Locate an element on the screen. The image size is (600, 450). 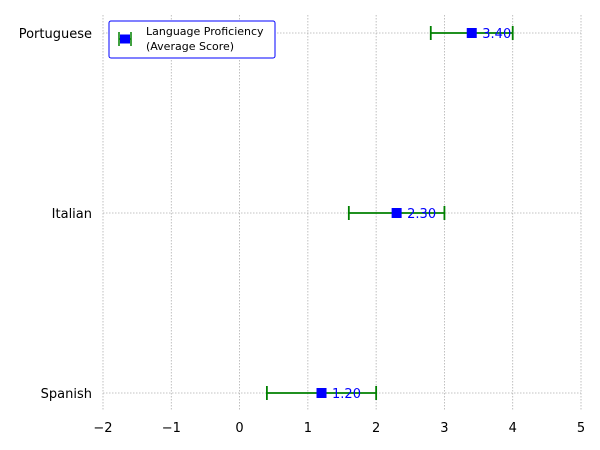
legend-label-line-2: (Average Score) is located at coordinates (190, 46).